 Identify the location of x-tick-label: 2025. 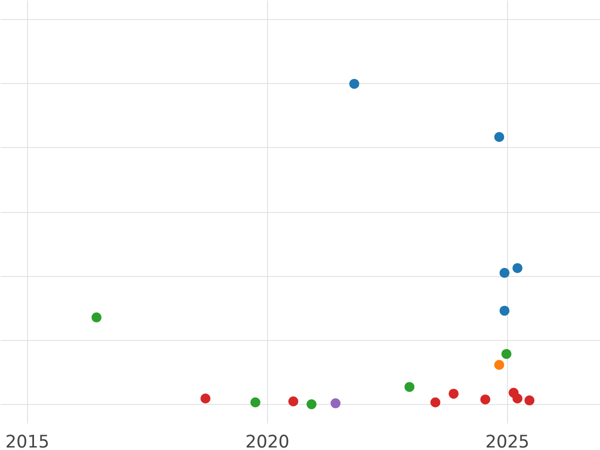
(507, 441).